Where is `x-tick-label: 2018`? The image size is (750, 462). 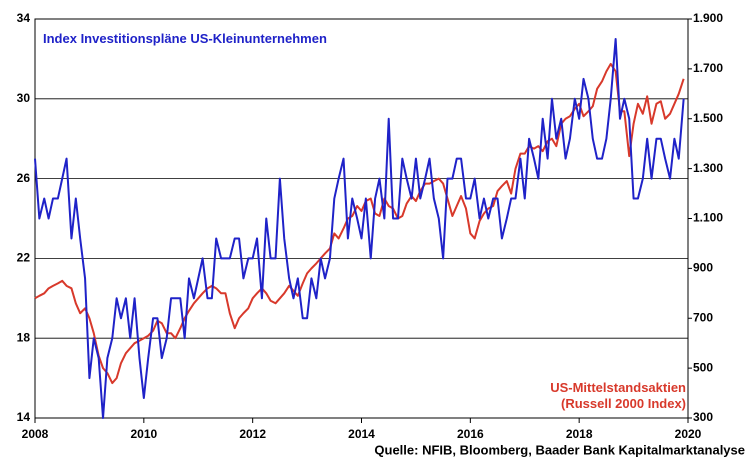 x-tick-label: 2018 is located at coordinates (579, 434).